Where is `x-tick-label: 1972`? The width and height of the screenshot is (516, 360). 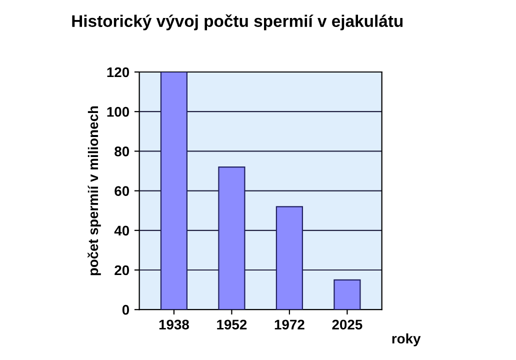
x-tick-label: 1972 is located at coordinates (289, 325).